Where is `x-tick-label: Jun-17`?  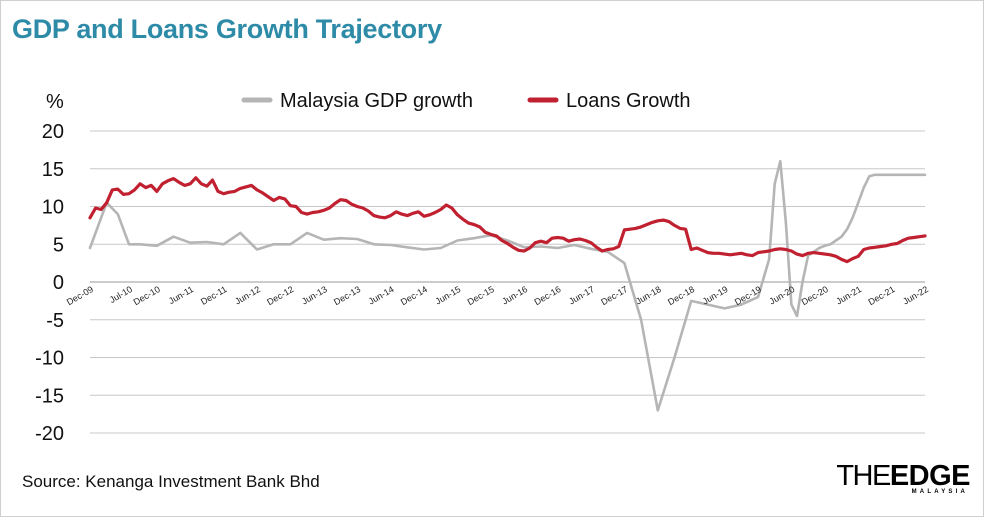 x-tick-label: Jun-17 is located at coordinates (581, 295).